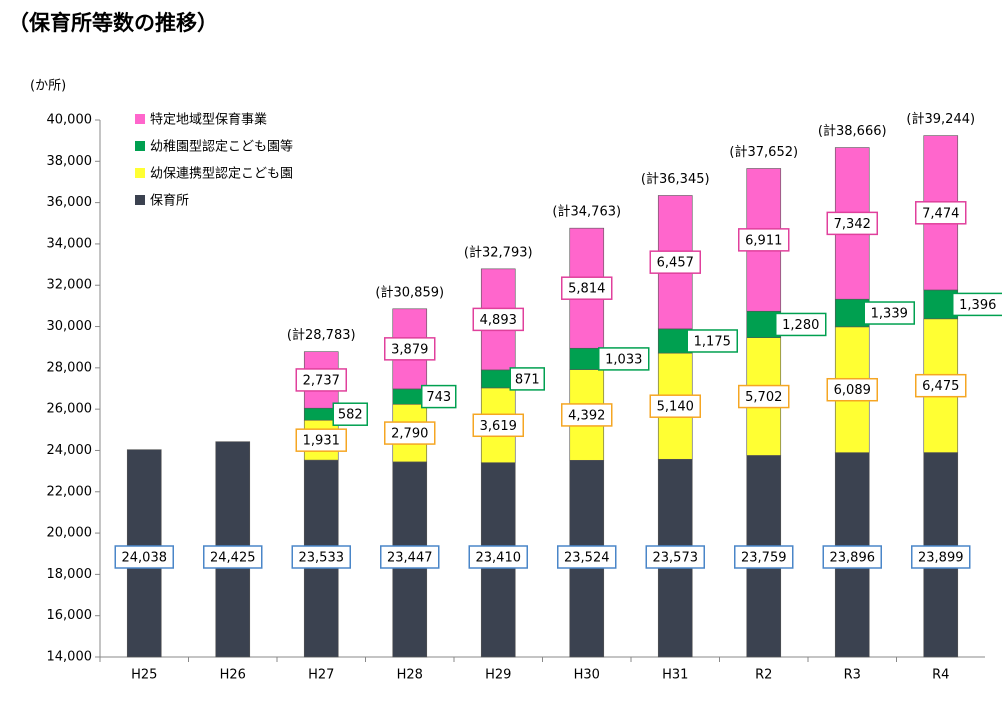 The width and height of the screenshot is (1002, 710). I want to click on value-label: 23,759, so click(764, 558).